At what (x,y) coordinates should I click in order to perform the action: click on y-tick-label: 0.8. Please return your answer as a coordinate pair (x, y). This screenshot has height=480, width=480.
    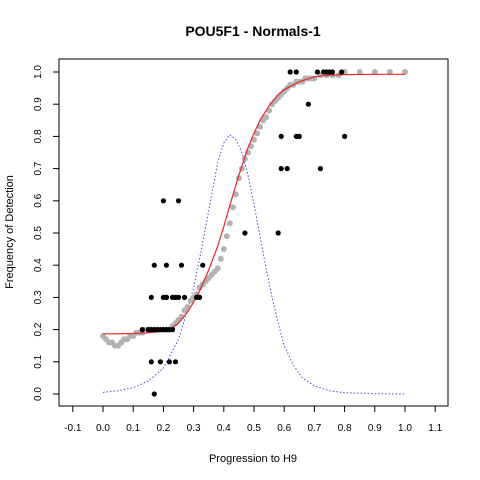
    Looking at the image, I should click on (38, 136).